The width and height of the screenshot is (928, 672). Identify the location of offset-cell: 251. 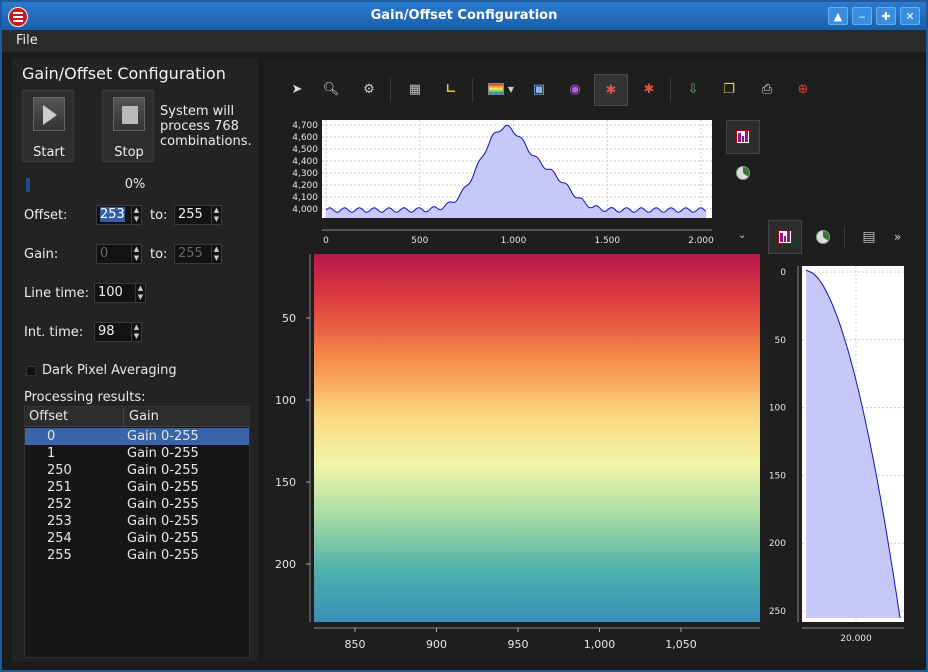
(59, 487).